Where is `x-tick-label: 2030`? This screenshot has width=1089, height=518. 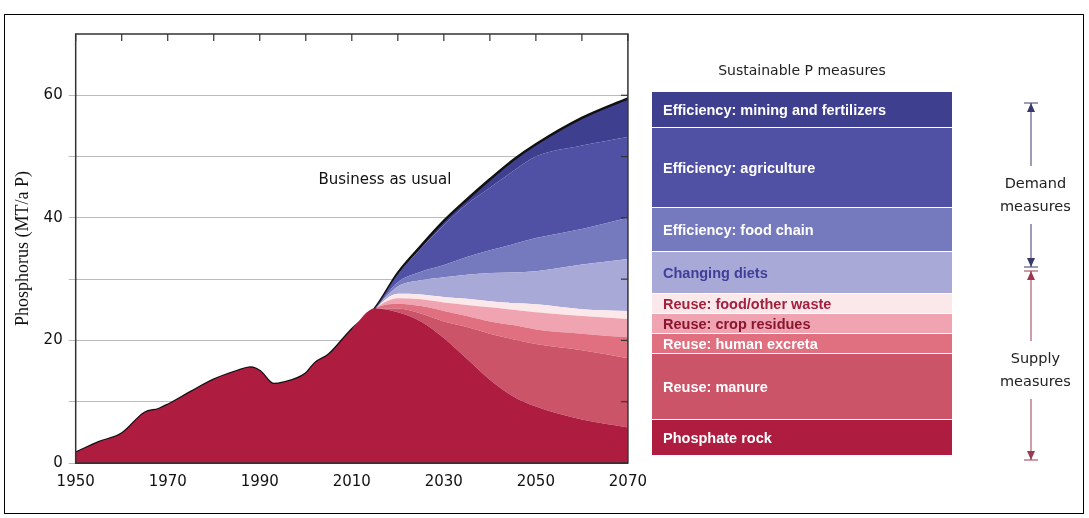
x-tick-label: 2030 is located at coordinates (443, 480).